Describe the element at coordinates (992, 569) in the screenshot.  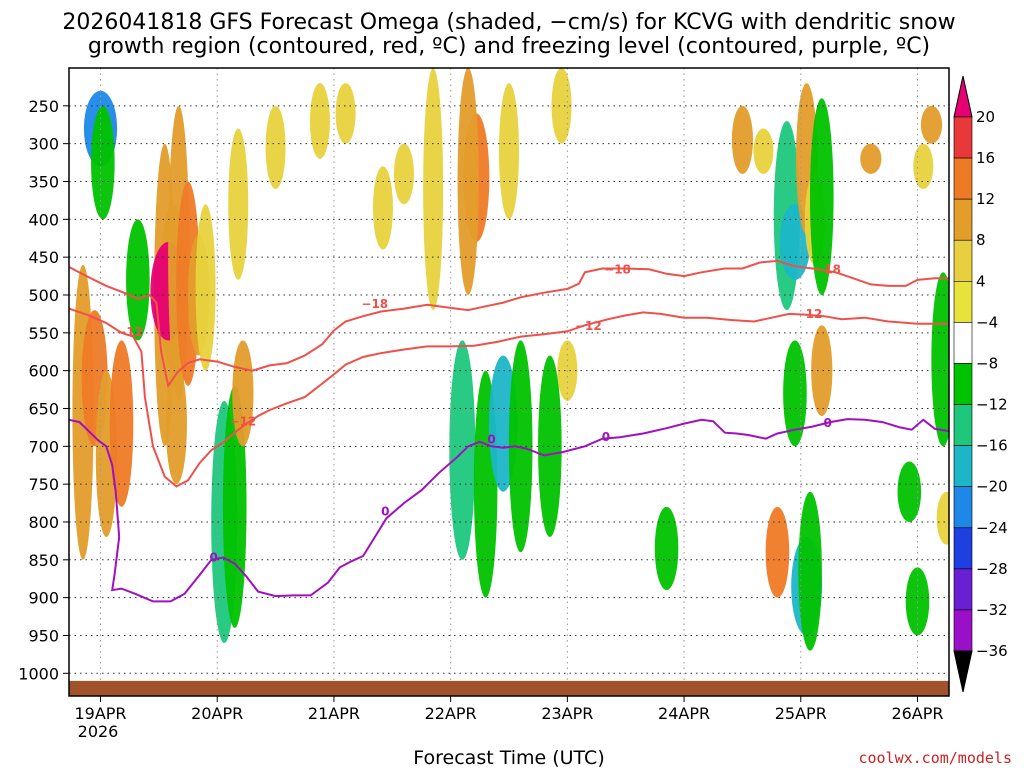
I see `colorbar-label: −28` at that location.